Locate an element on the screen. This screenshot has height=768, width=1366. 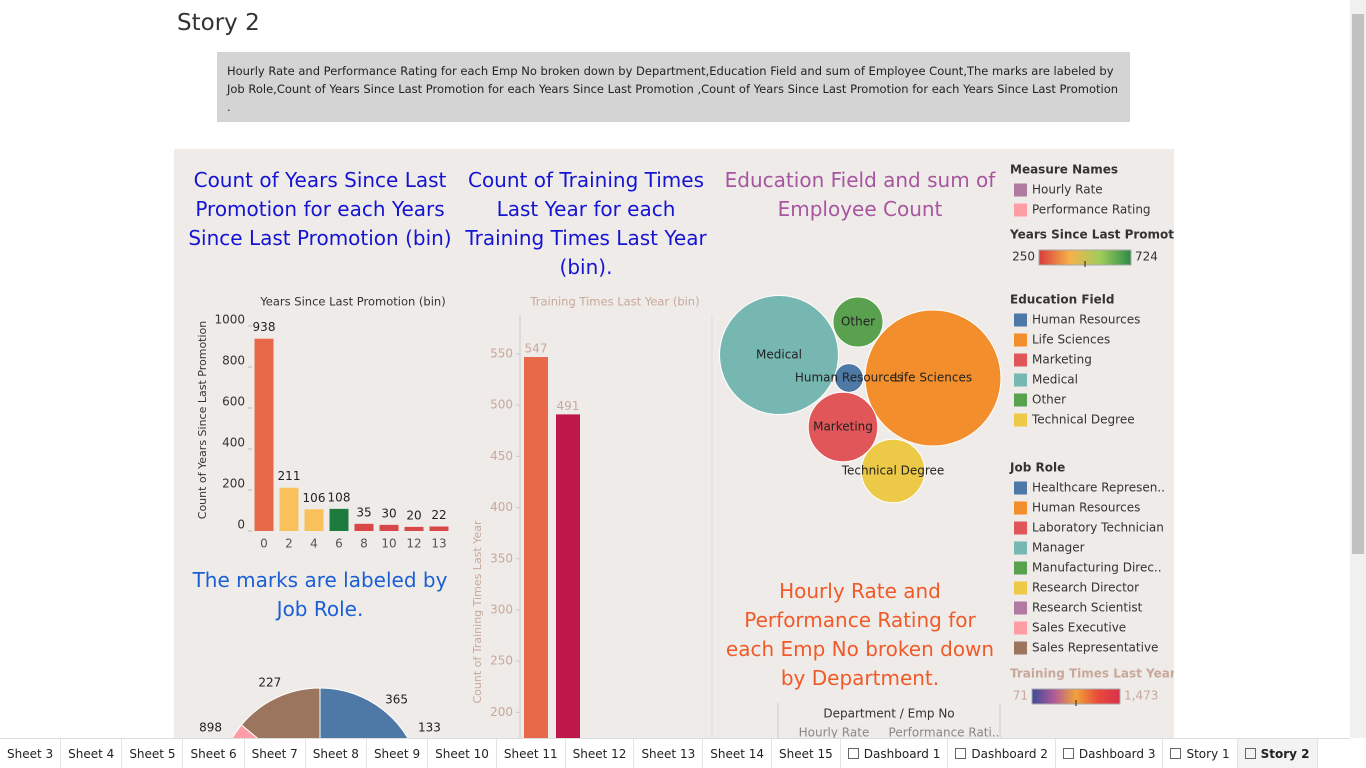
tab-label: Sheet 6 is located at coordinates (213, 754).